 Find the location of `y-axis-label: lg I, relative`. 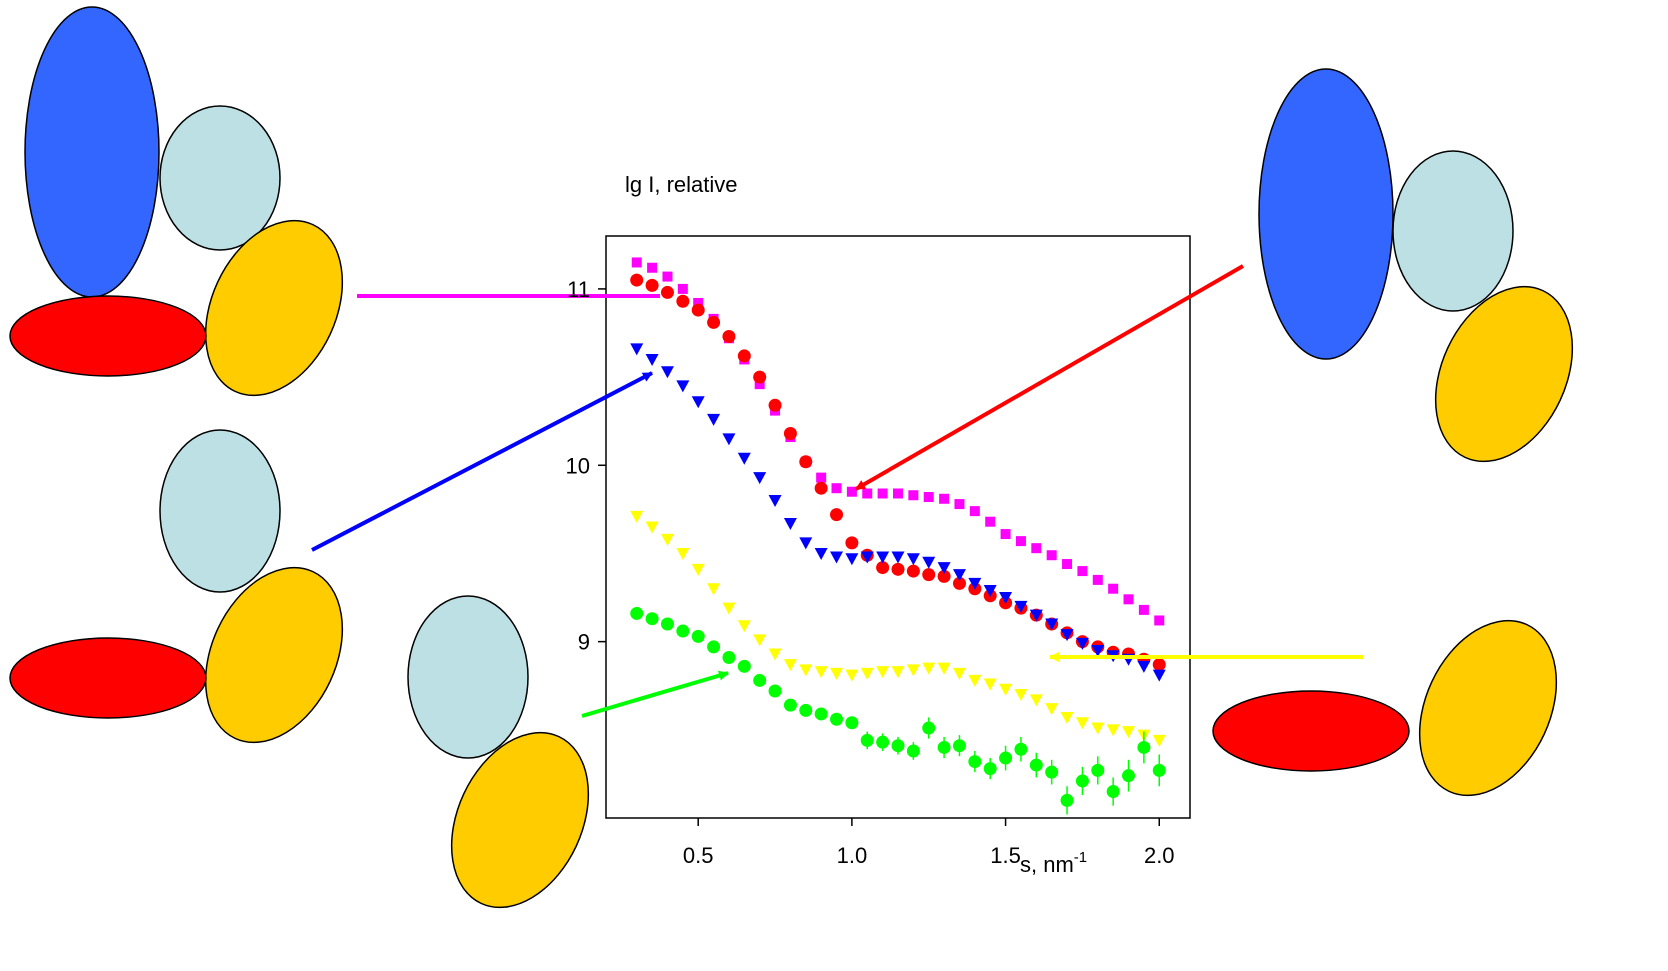

y-axis-label: lg I, relative is located at coordinates (681, 184).